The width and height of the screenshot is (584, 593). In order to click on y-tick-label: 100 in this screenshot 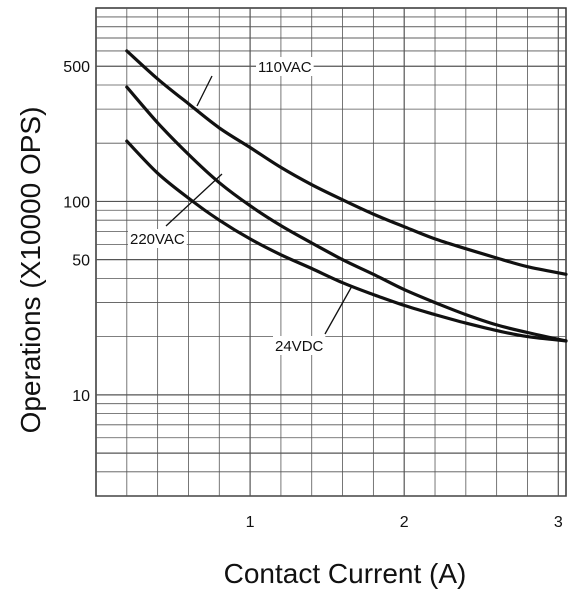, I will do `click(76, 202)`.